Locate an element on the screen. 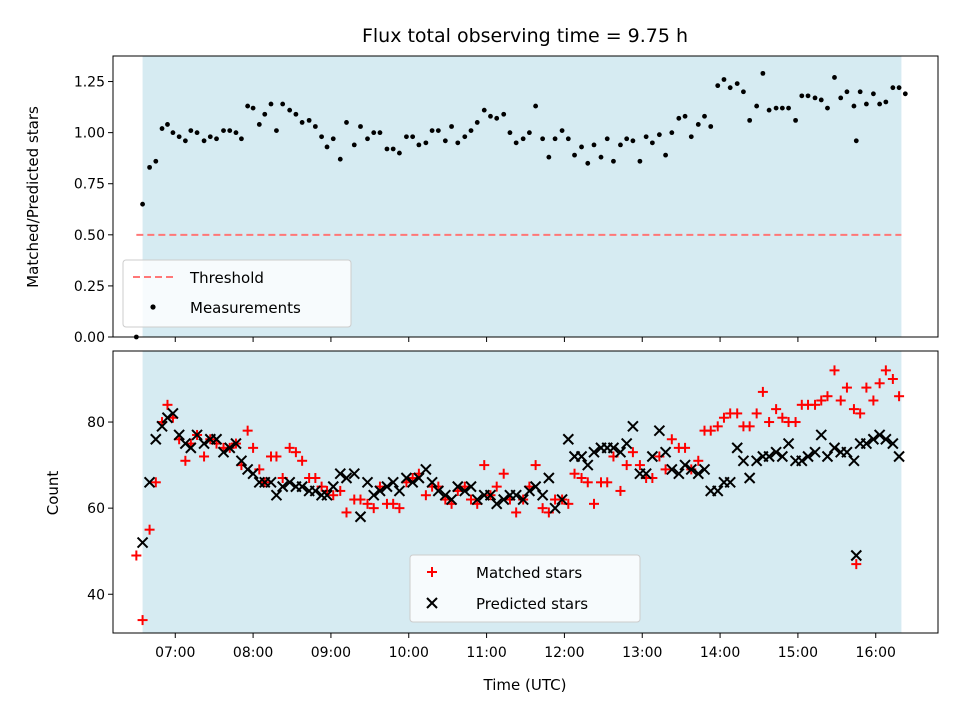 This screenshot has height=720, width=960. x-tick-label: 07:00 is located at coordinates (175, 653).